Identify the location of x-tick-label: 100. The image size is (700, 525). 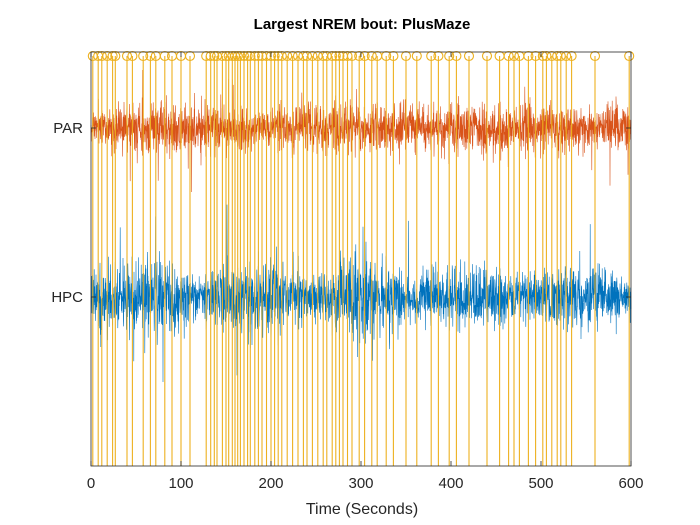
(180, 483).